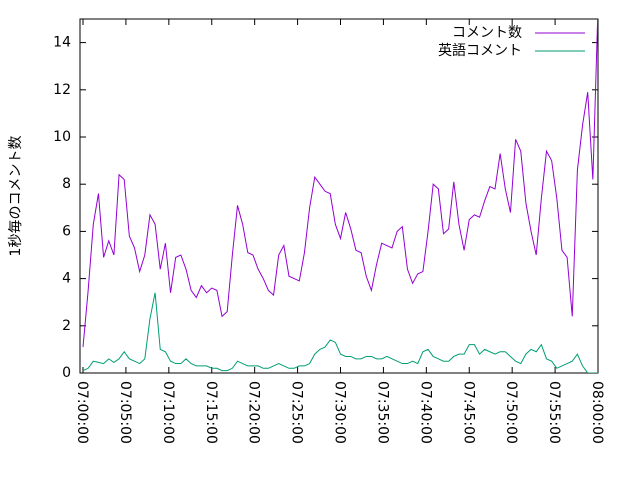 This screenshot has width=640, height=480. I want to click on y-tick-label: 8, so click(66, 184).